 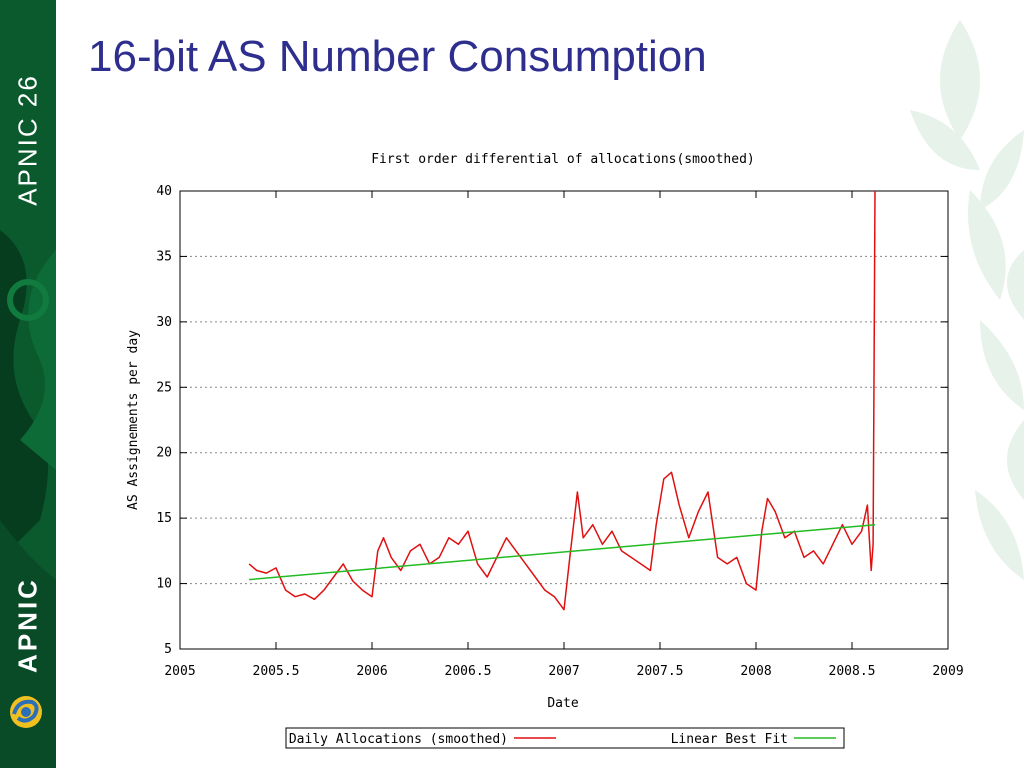 I want to click on x-tick-label: 2008, so click(x=755, y=671).